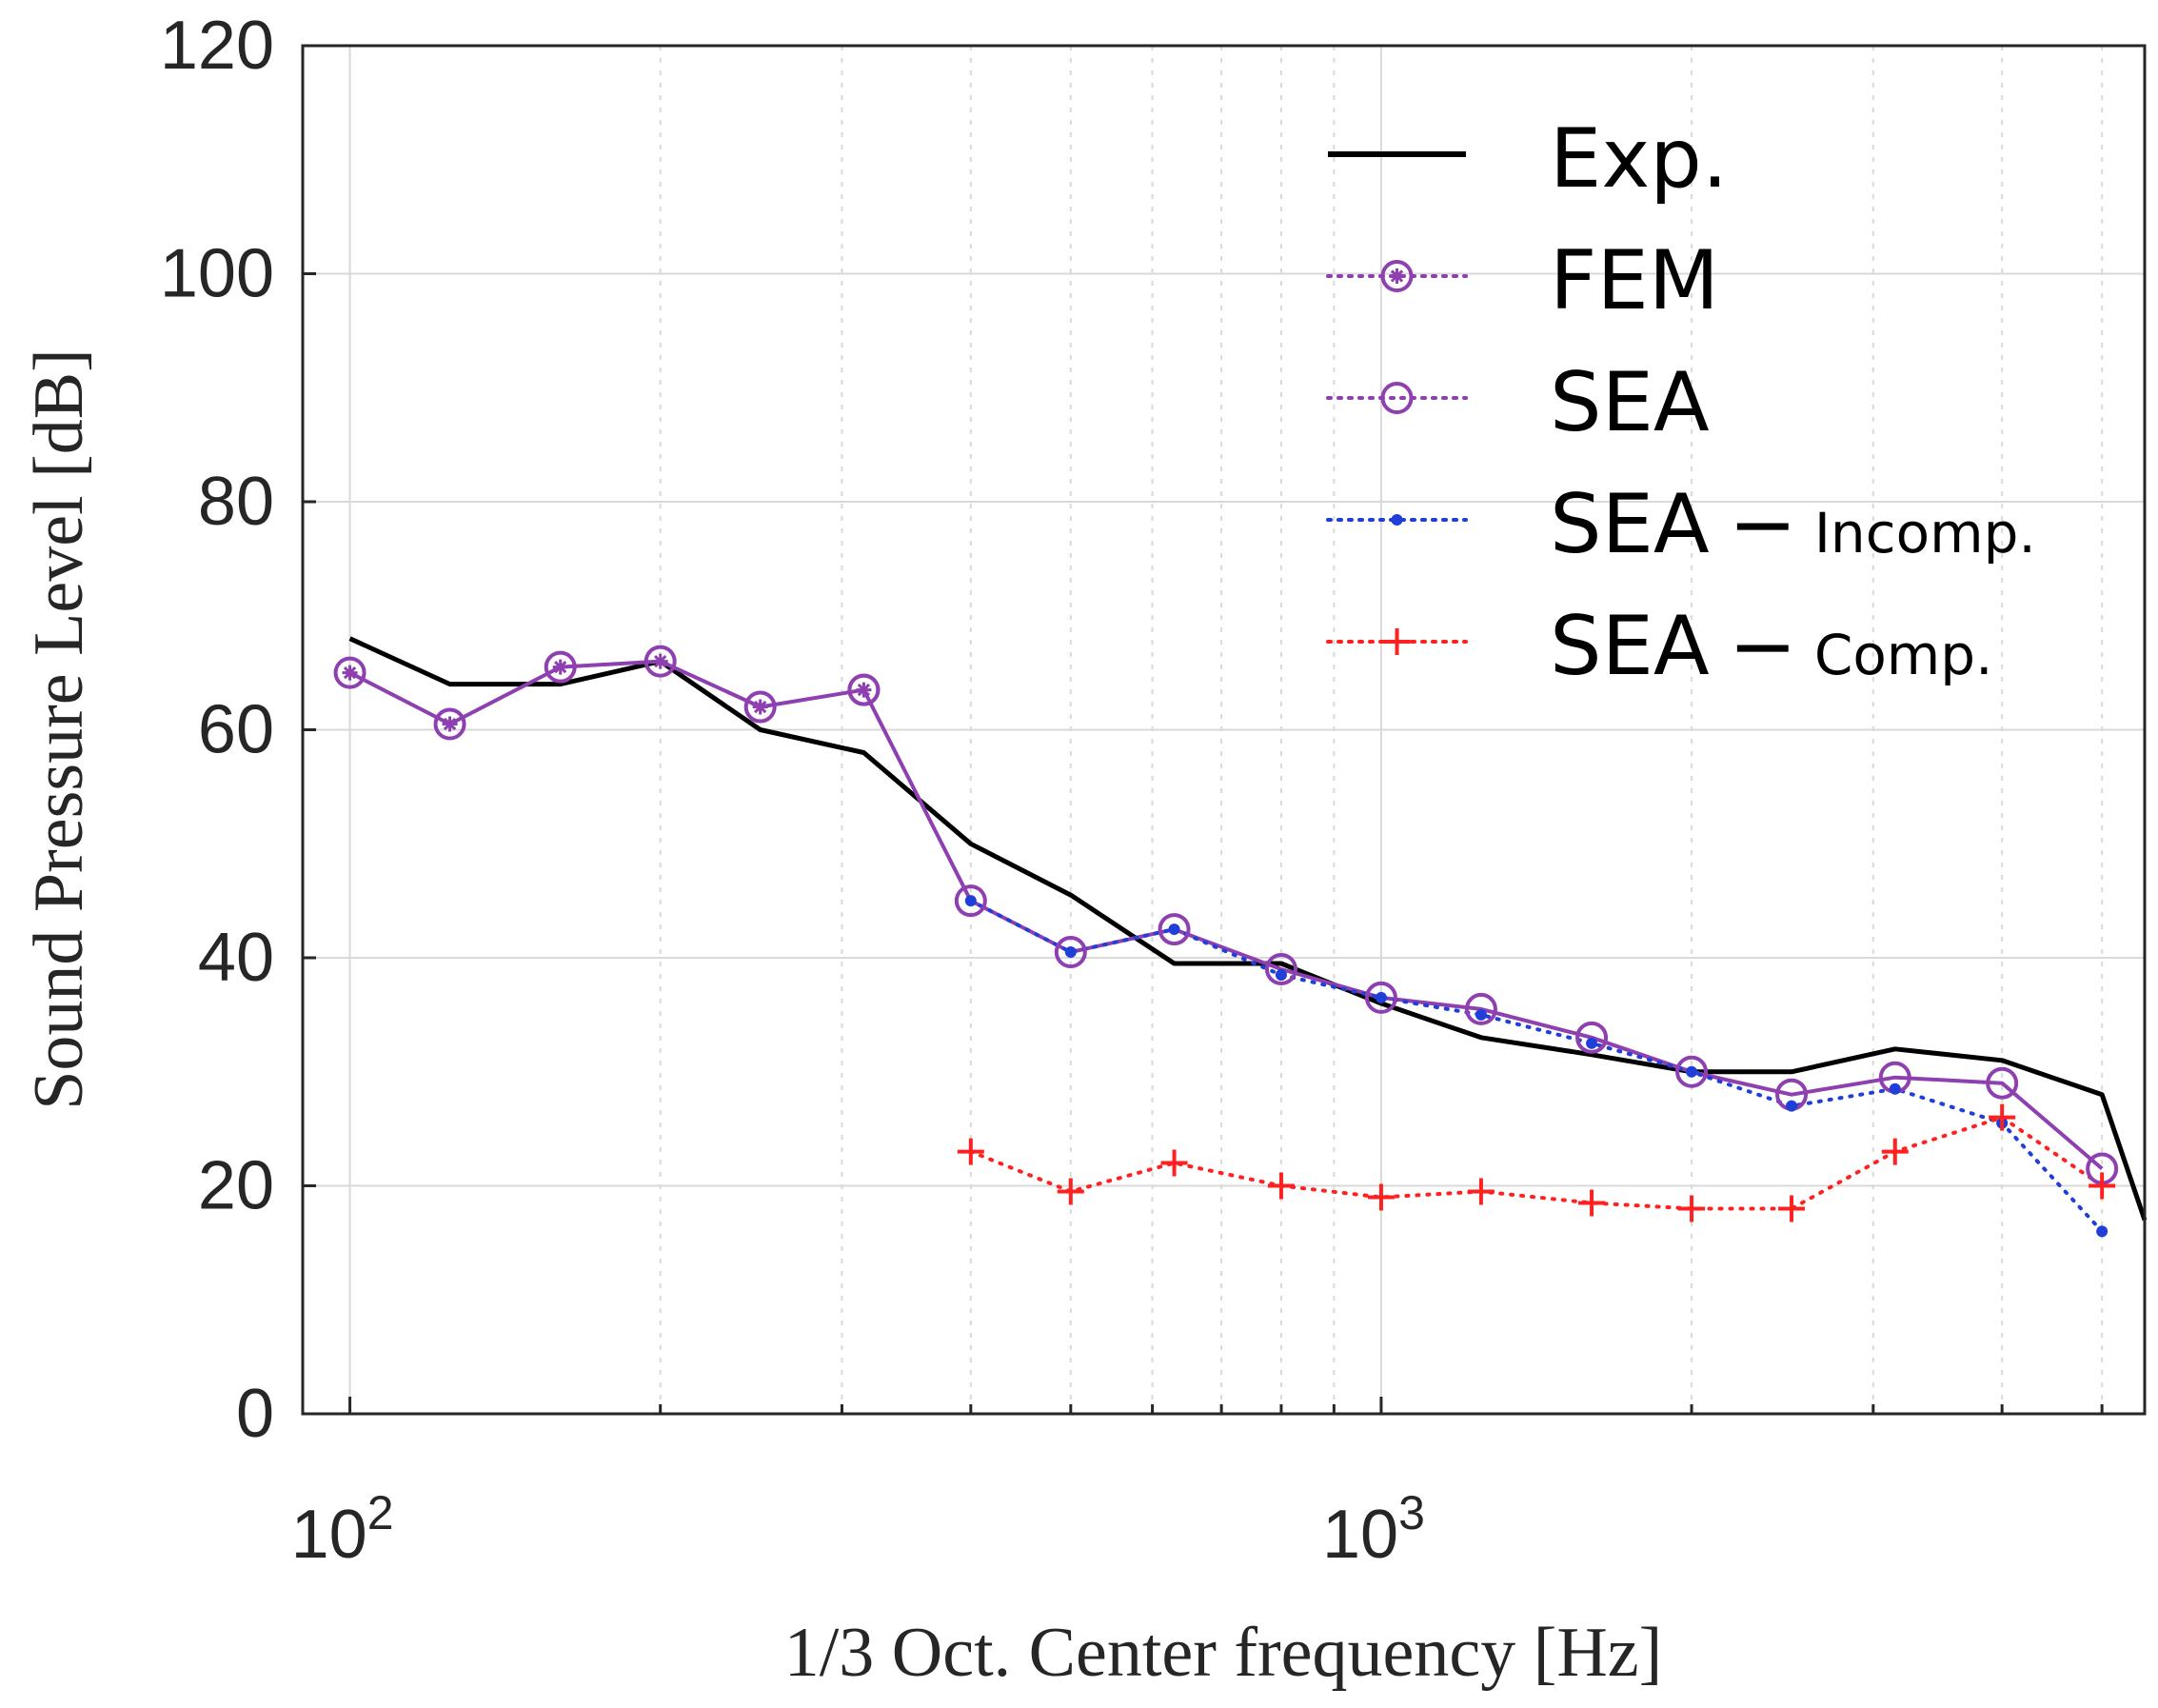 The height and width of the screenshot is (1708, 2158). What do you see at coordinates (217, 274) in the screenshot?
I see `y-tick-label: 100` at bounding box center [217, 274].